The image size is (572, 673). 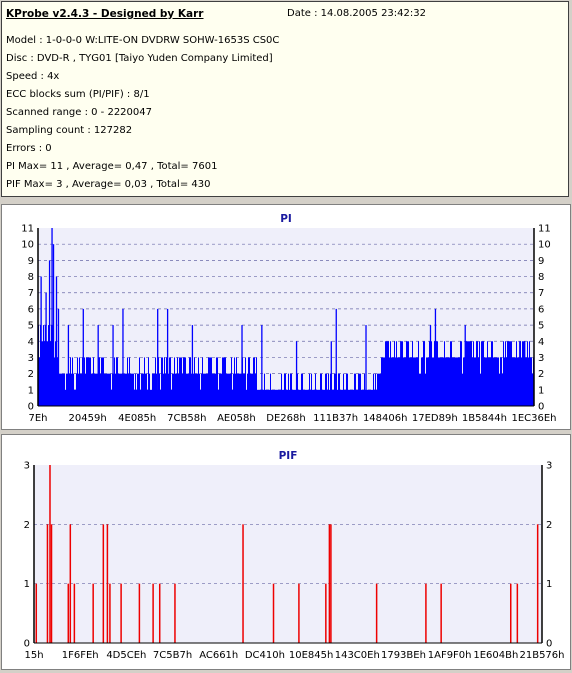 What do you see at coordinates (137, 418) in the screenshot?
I see `x-tick-label: 4E085h` at bounding box center [137, 418].